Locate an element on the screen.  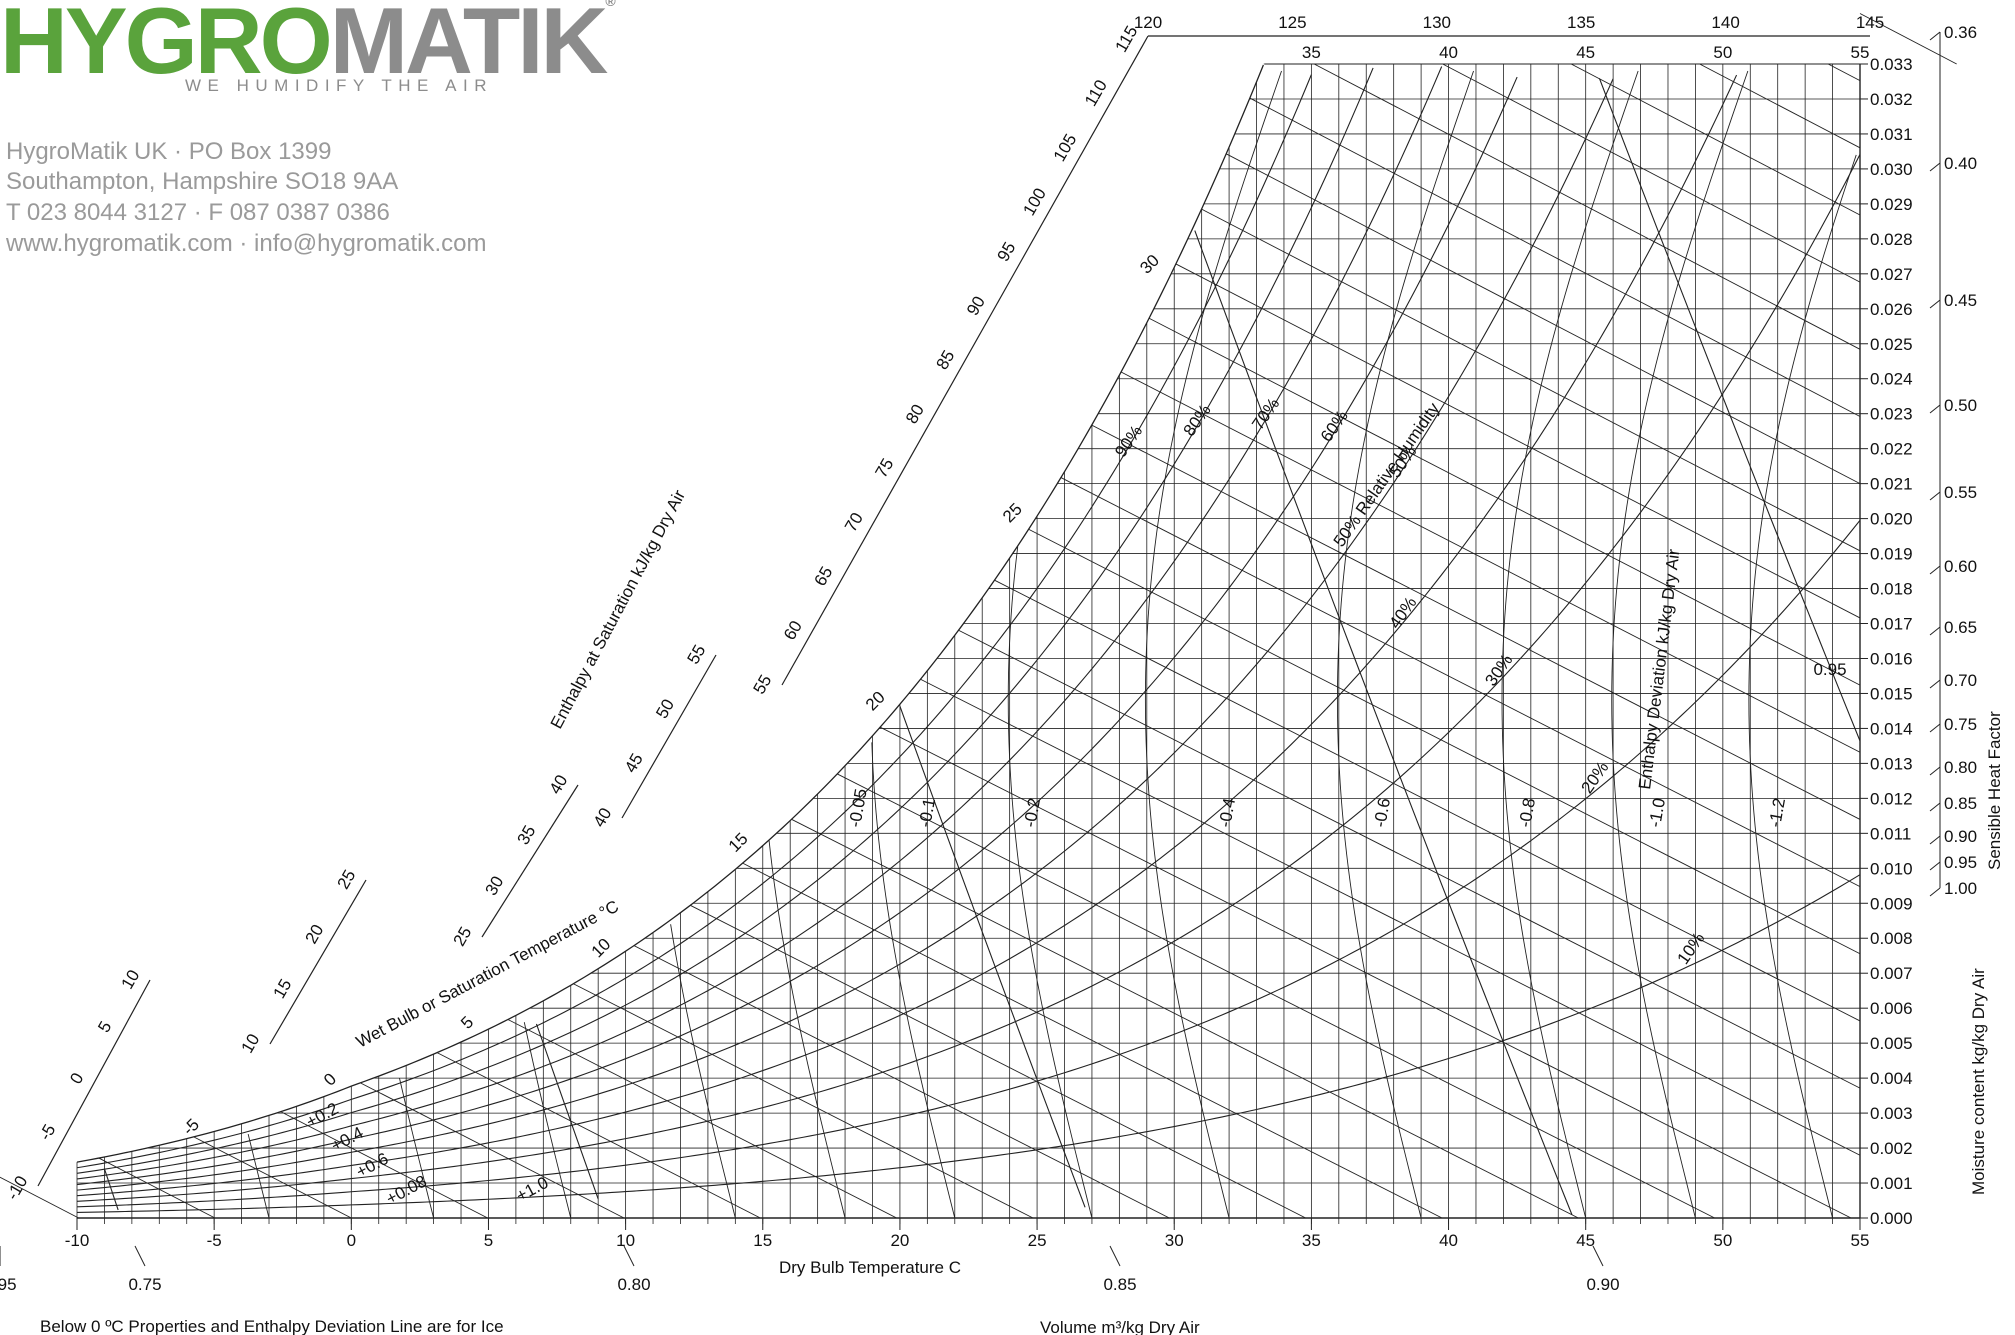
y-tick-label: 0.029 is located at coordinates (1891, 204).